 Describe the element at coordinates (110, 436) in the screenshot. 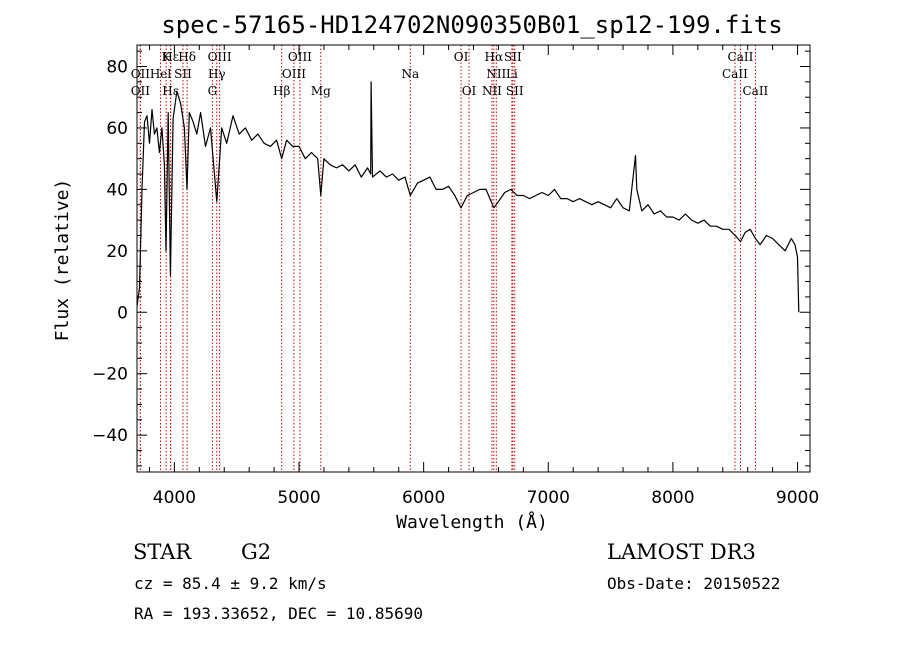

I see `y-tick-label: −40` at that location.